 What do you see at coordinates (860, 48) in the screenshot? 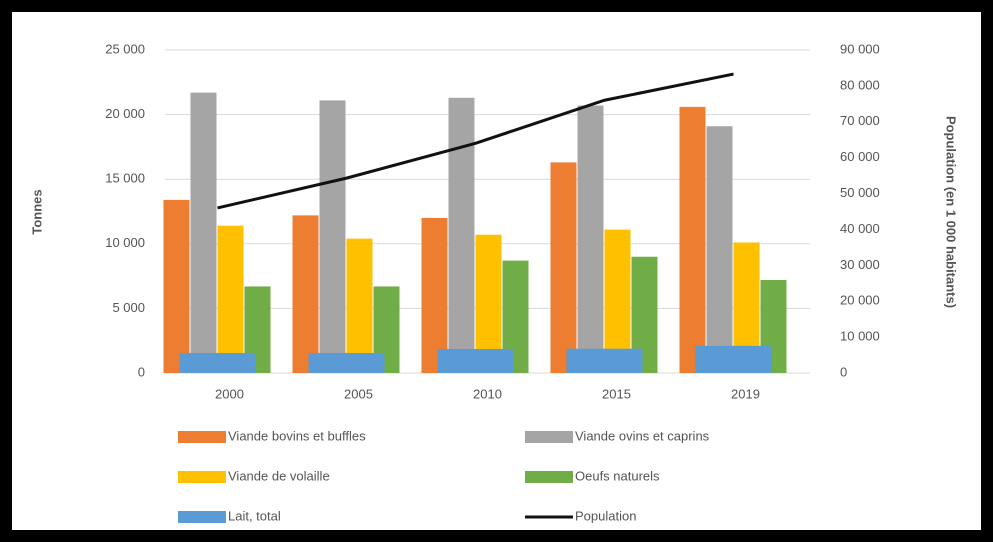
I see `y2-tick-label: 90 000` at bounding box center [860, 48].